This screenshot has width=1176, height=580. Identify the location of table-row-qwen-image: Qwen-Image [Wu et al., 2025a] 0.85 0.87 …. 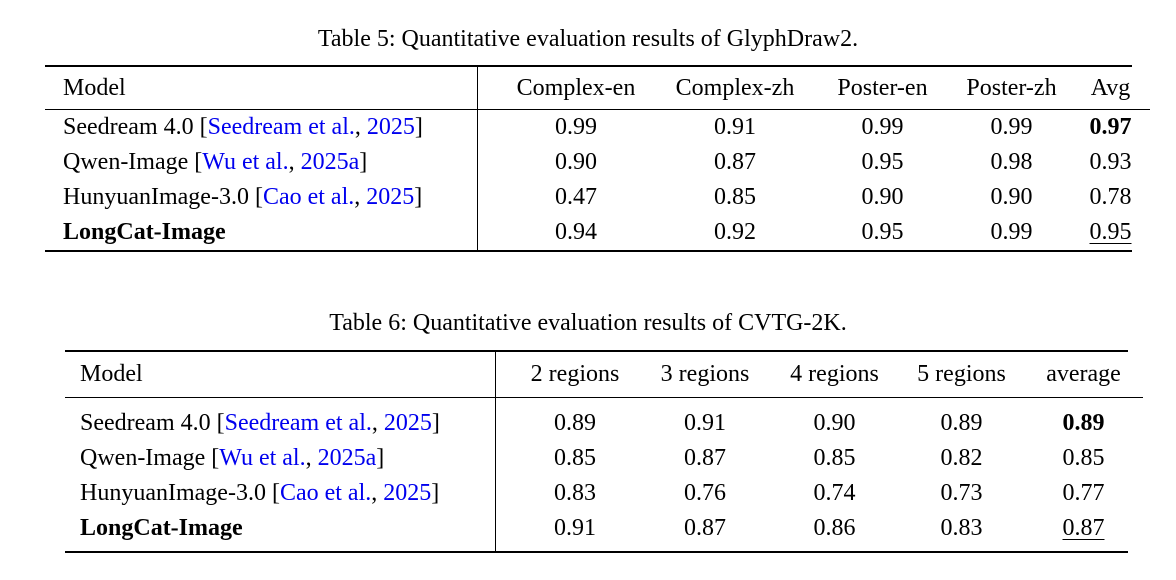
(604, 458).